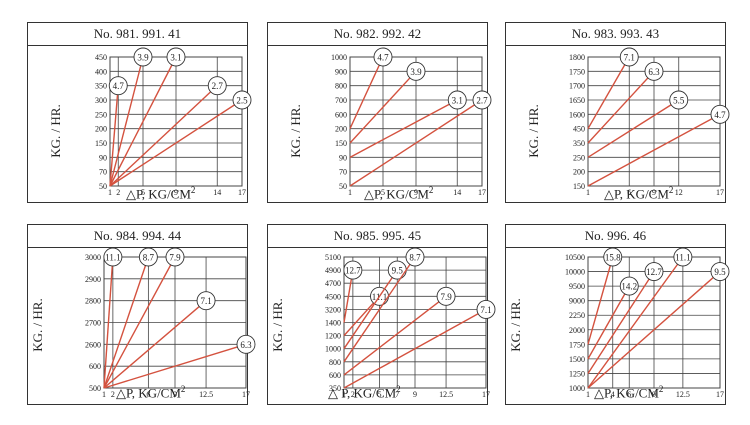  I want to click on series-label-text: 4.7, so click(383, 58).